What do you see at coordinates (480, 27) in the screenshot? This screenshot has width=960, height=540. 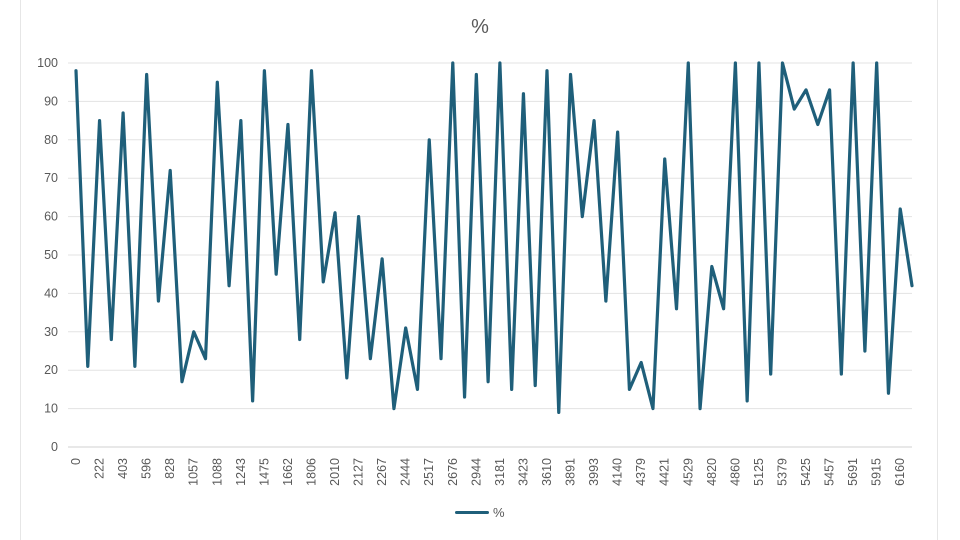 I see `chart-title: %` at bounding box center [480, 27].